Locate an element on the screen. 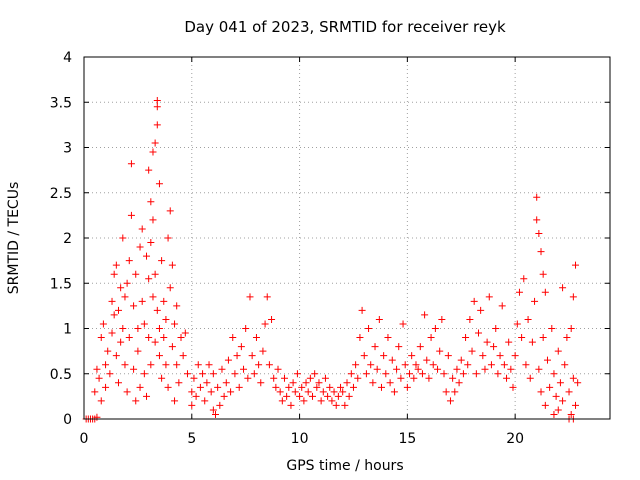 This screenshot has width=640, height=480. y-tick-label: 0.5 is located at coordinates (61, 375).